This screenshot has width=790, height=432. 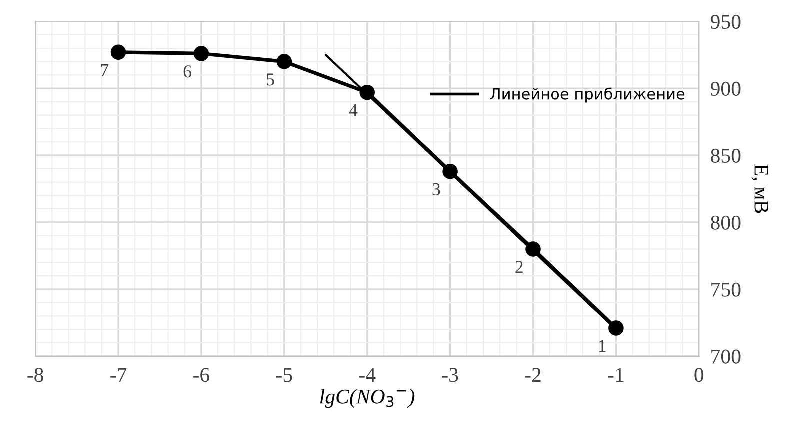 What do you see at coordinates (726, 289) in the screenshot?
I see `y-tick-label: 750` at bounding box center [726, 289].